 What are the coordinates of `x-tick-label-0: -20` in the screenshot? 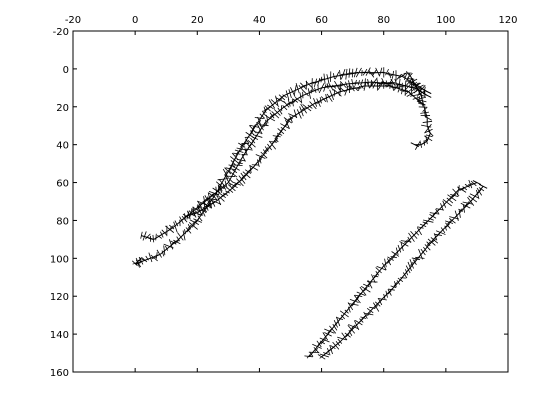 It's located at (73, 20).